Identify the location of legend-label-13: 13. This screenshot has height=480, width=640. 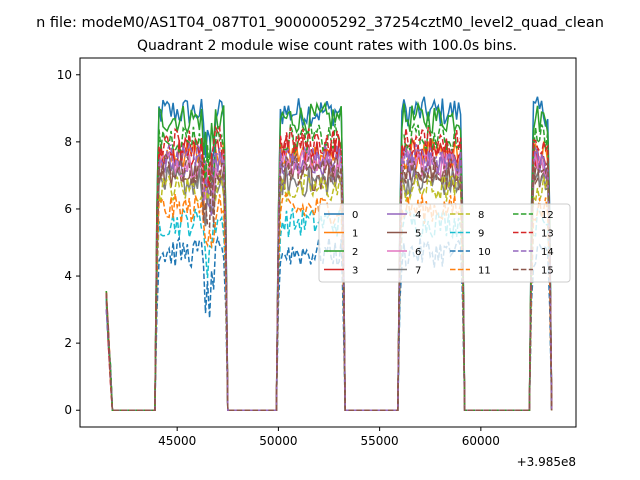
(547, 234).